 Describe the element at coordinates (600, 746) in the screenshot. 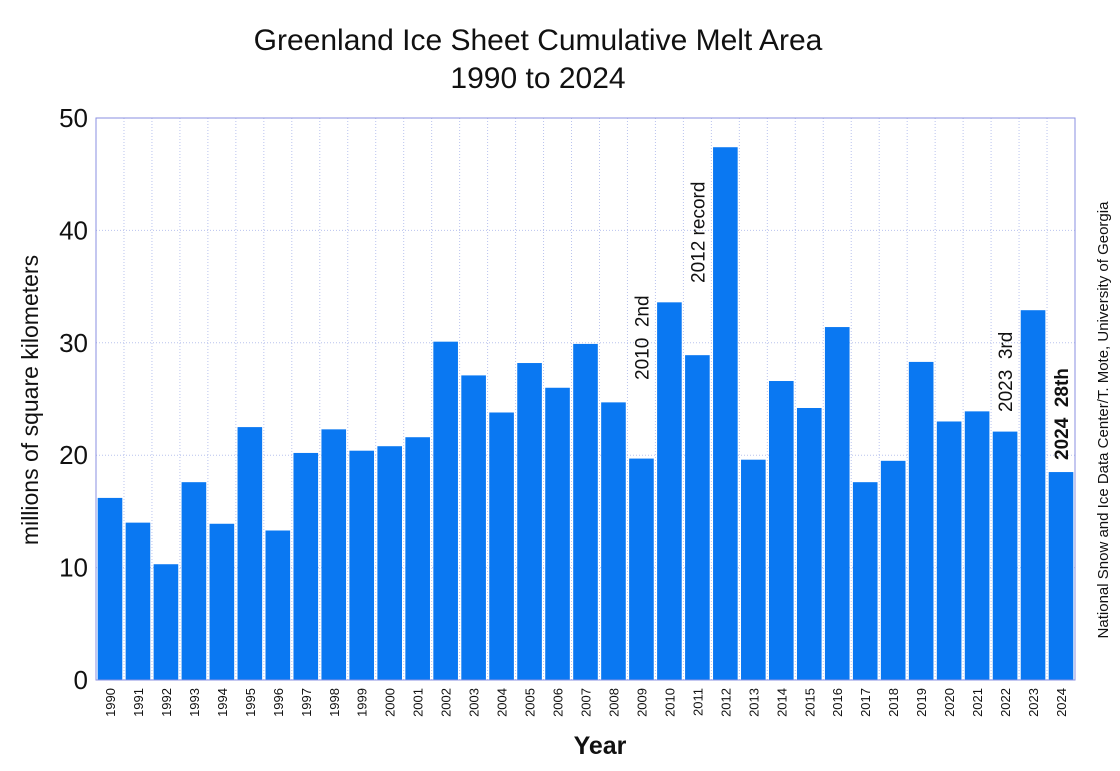

I see `x-axis-label: Year` at that location.